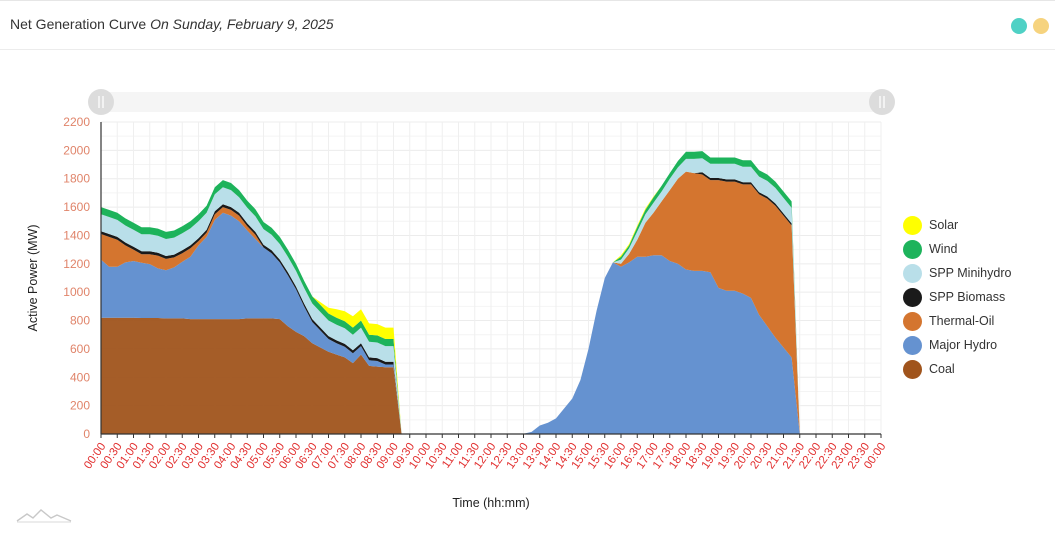 The width and height of the screenshot is (1055, 544). What do you see at coordinates (978, 225) in the screenshot?
I see `legend-item-solar: Solar` at bounding box center [978, 225].